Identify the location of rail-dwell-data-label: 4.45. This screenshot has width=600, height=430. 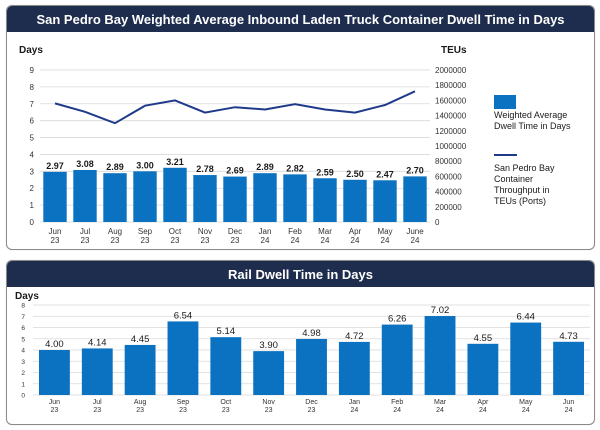
(140, 339).